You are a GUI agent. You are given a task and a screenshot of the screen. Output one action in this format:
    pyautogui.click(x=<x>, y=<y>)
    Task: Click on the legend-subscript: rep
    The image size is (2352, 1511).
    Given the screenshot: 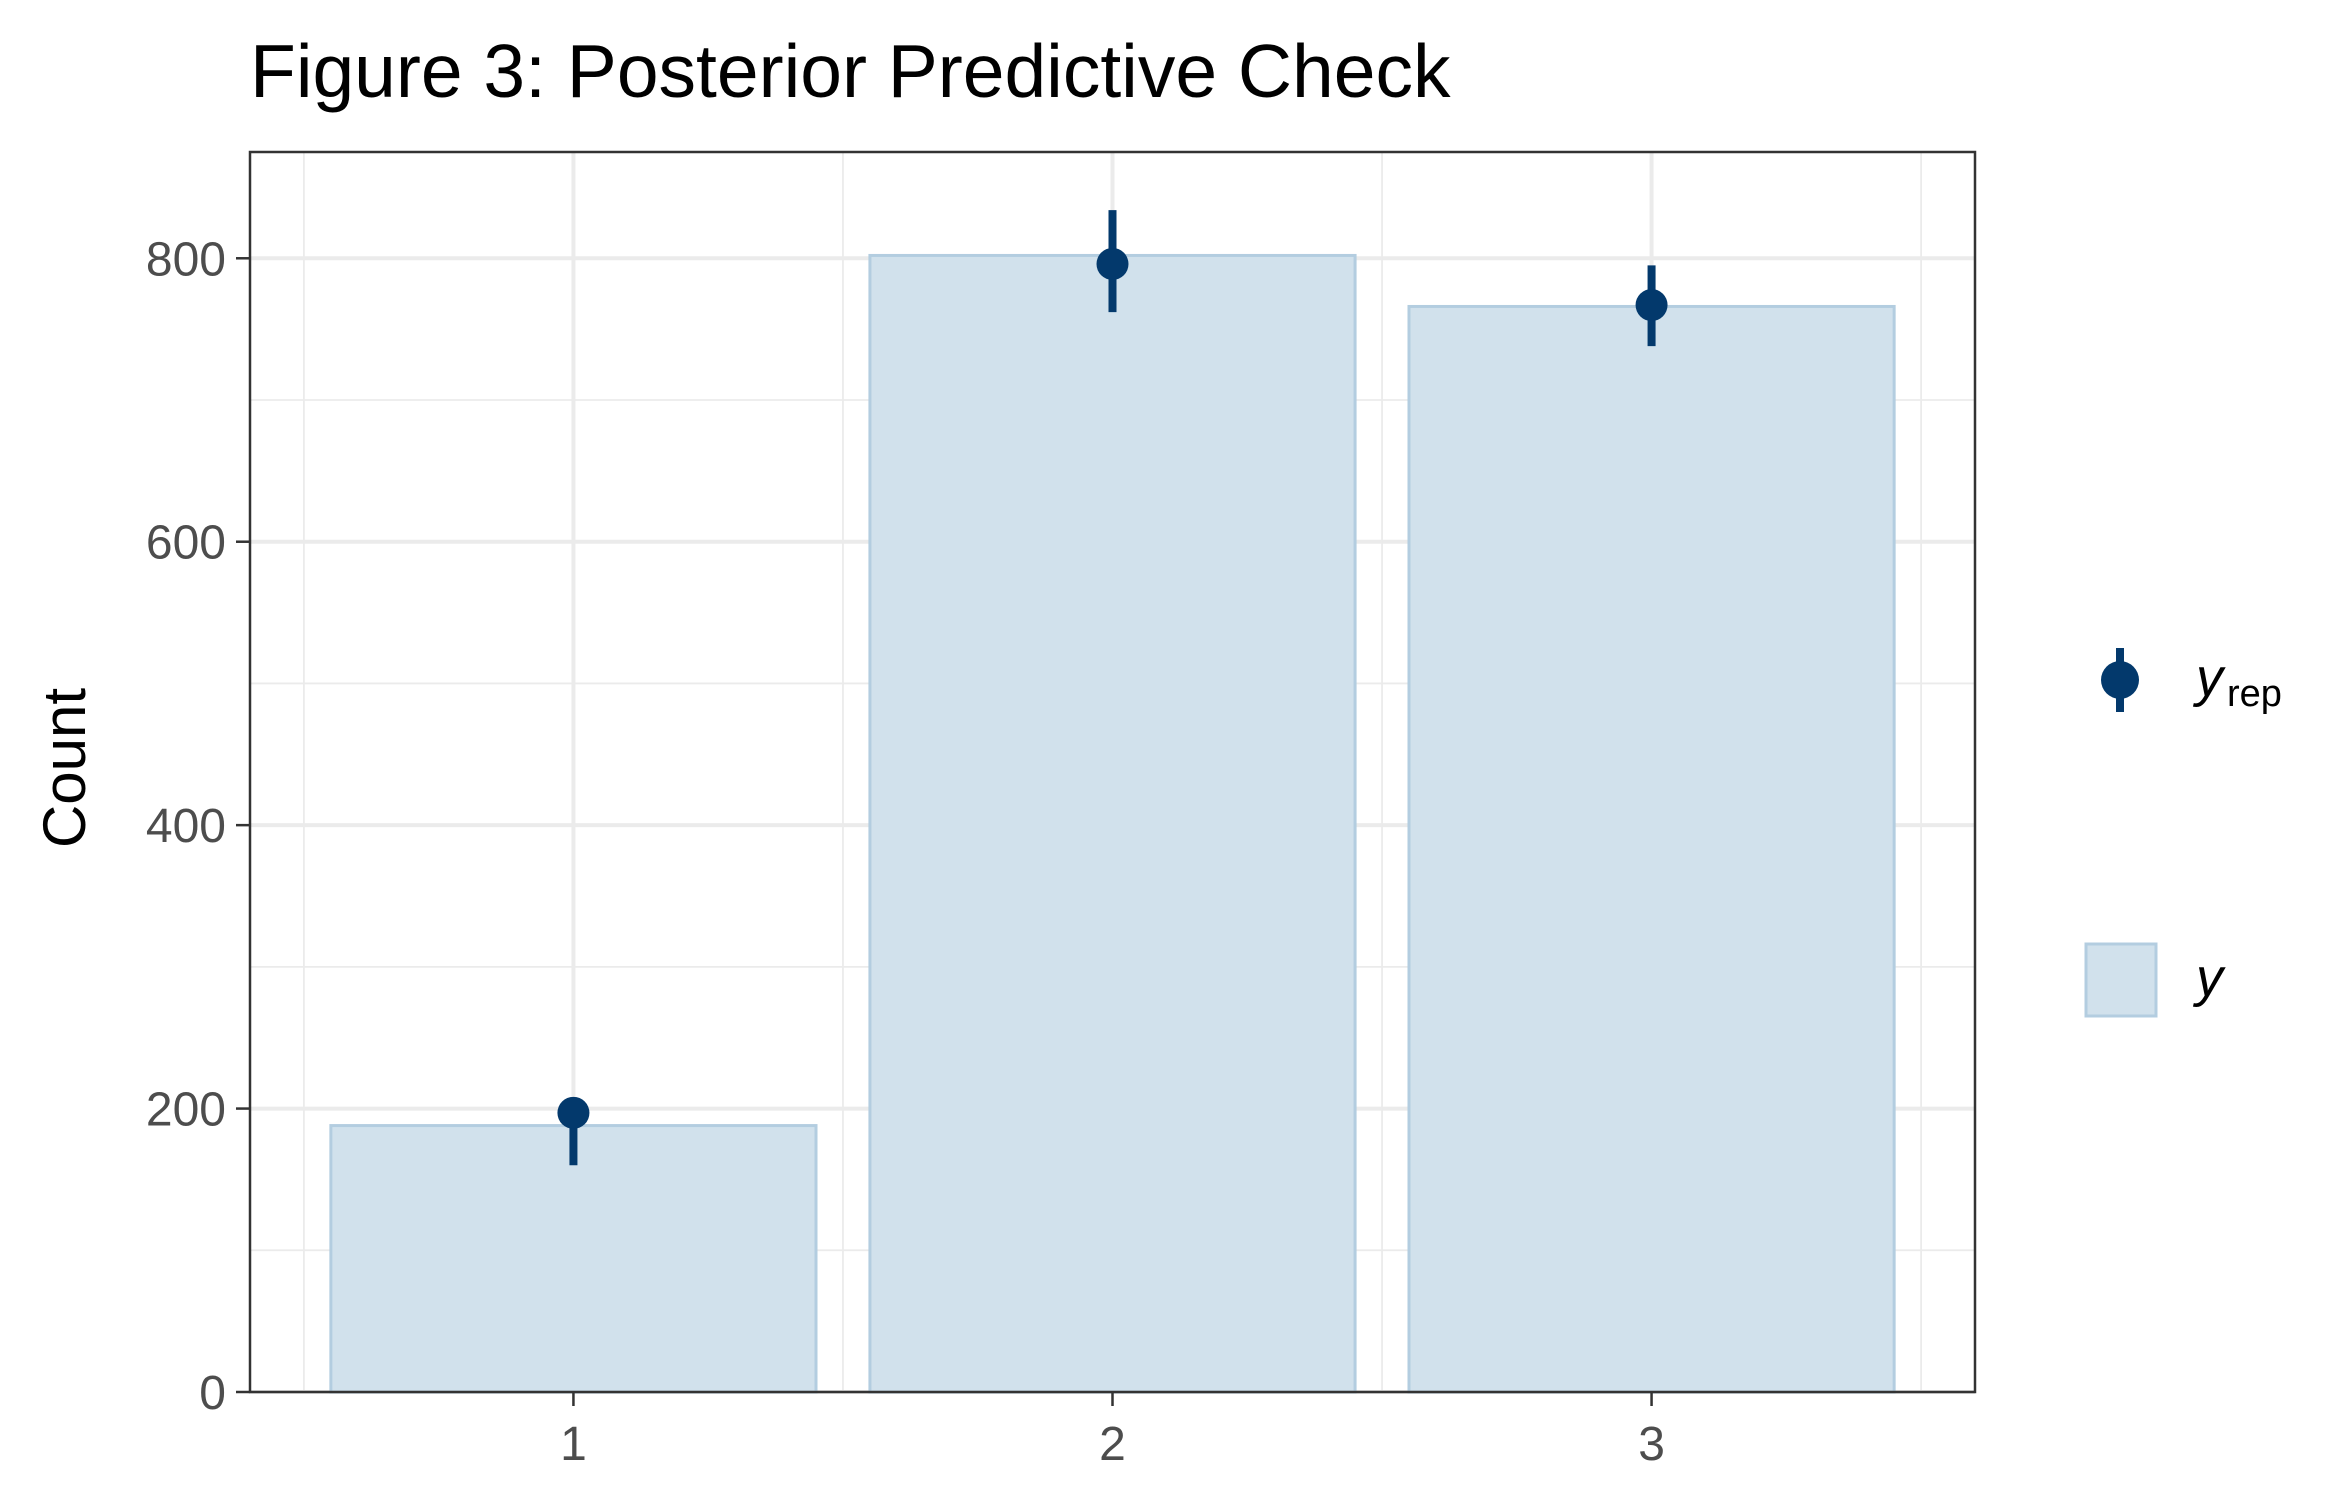 What is the action you would take?
    pyautogui.click(x=2254, y=694)
    